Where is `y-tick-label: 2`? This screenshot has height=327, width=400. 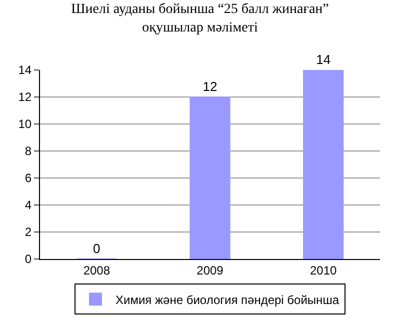 y-tick-label: 2 is located at coordinates (28, 232).